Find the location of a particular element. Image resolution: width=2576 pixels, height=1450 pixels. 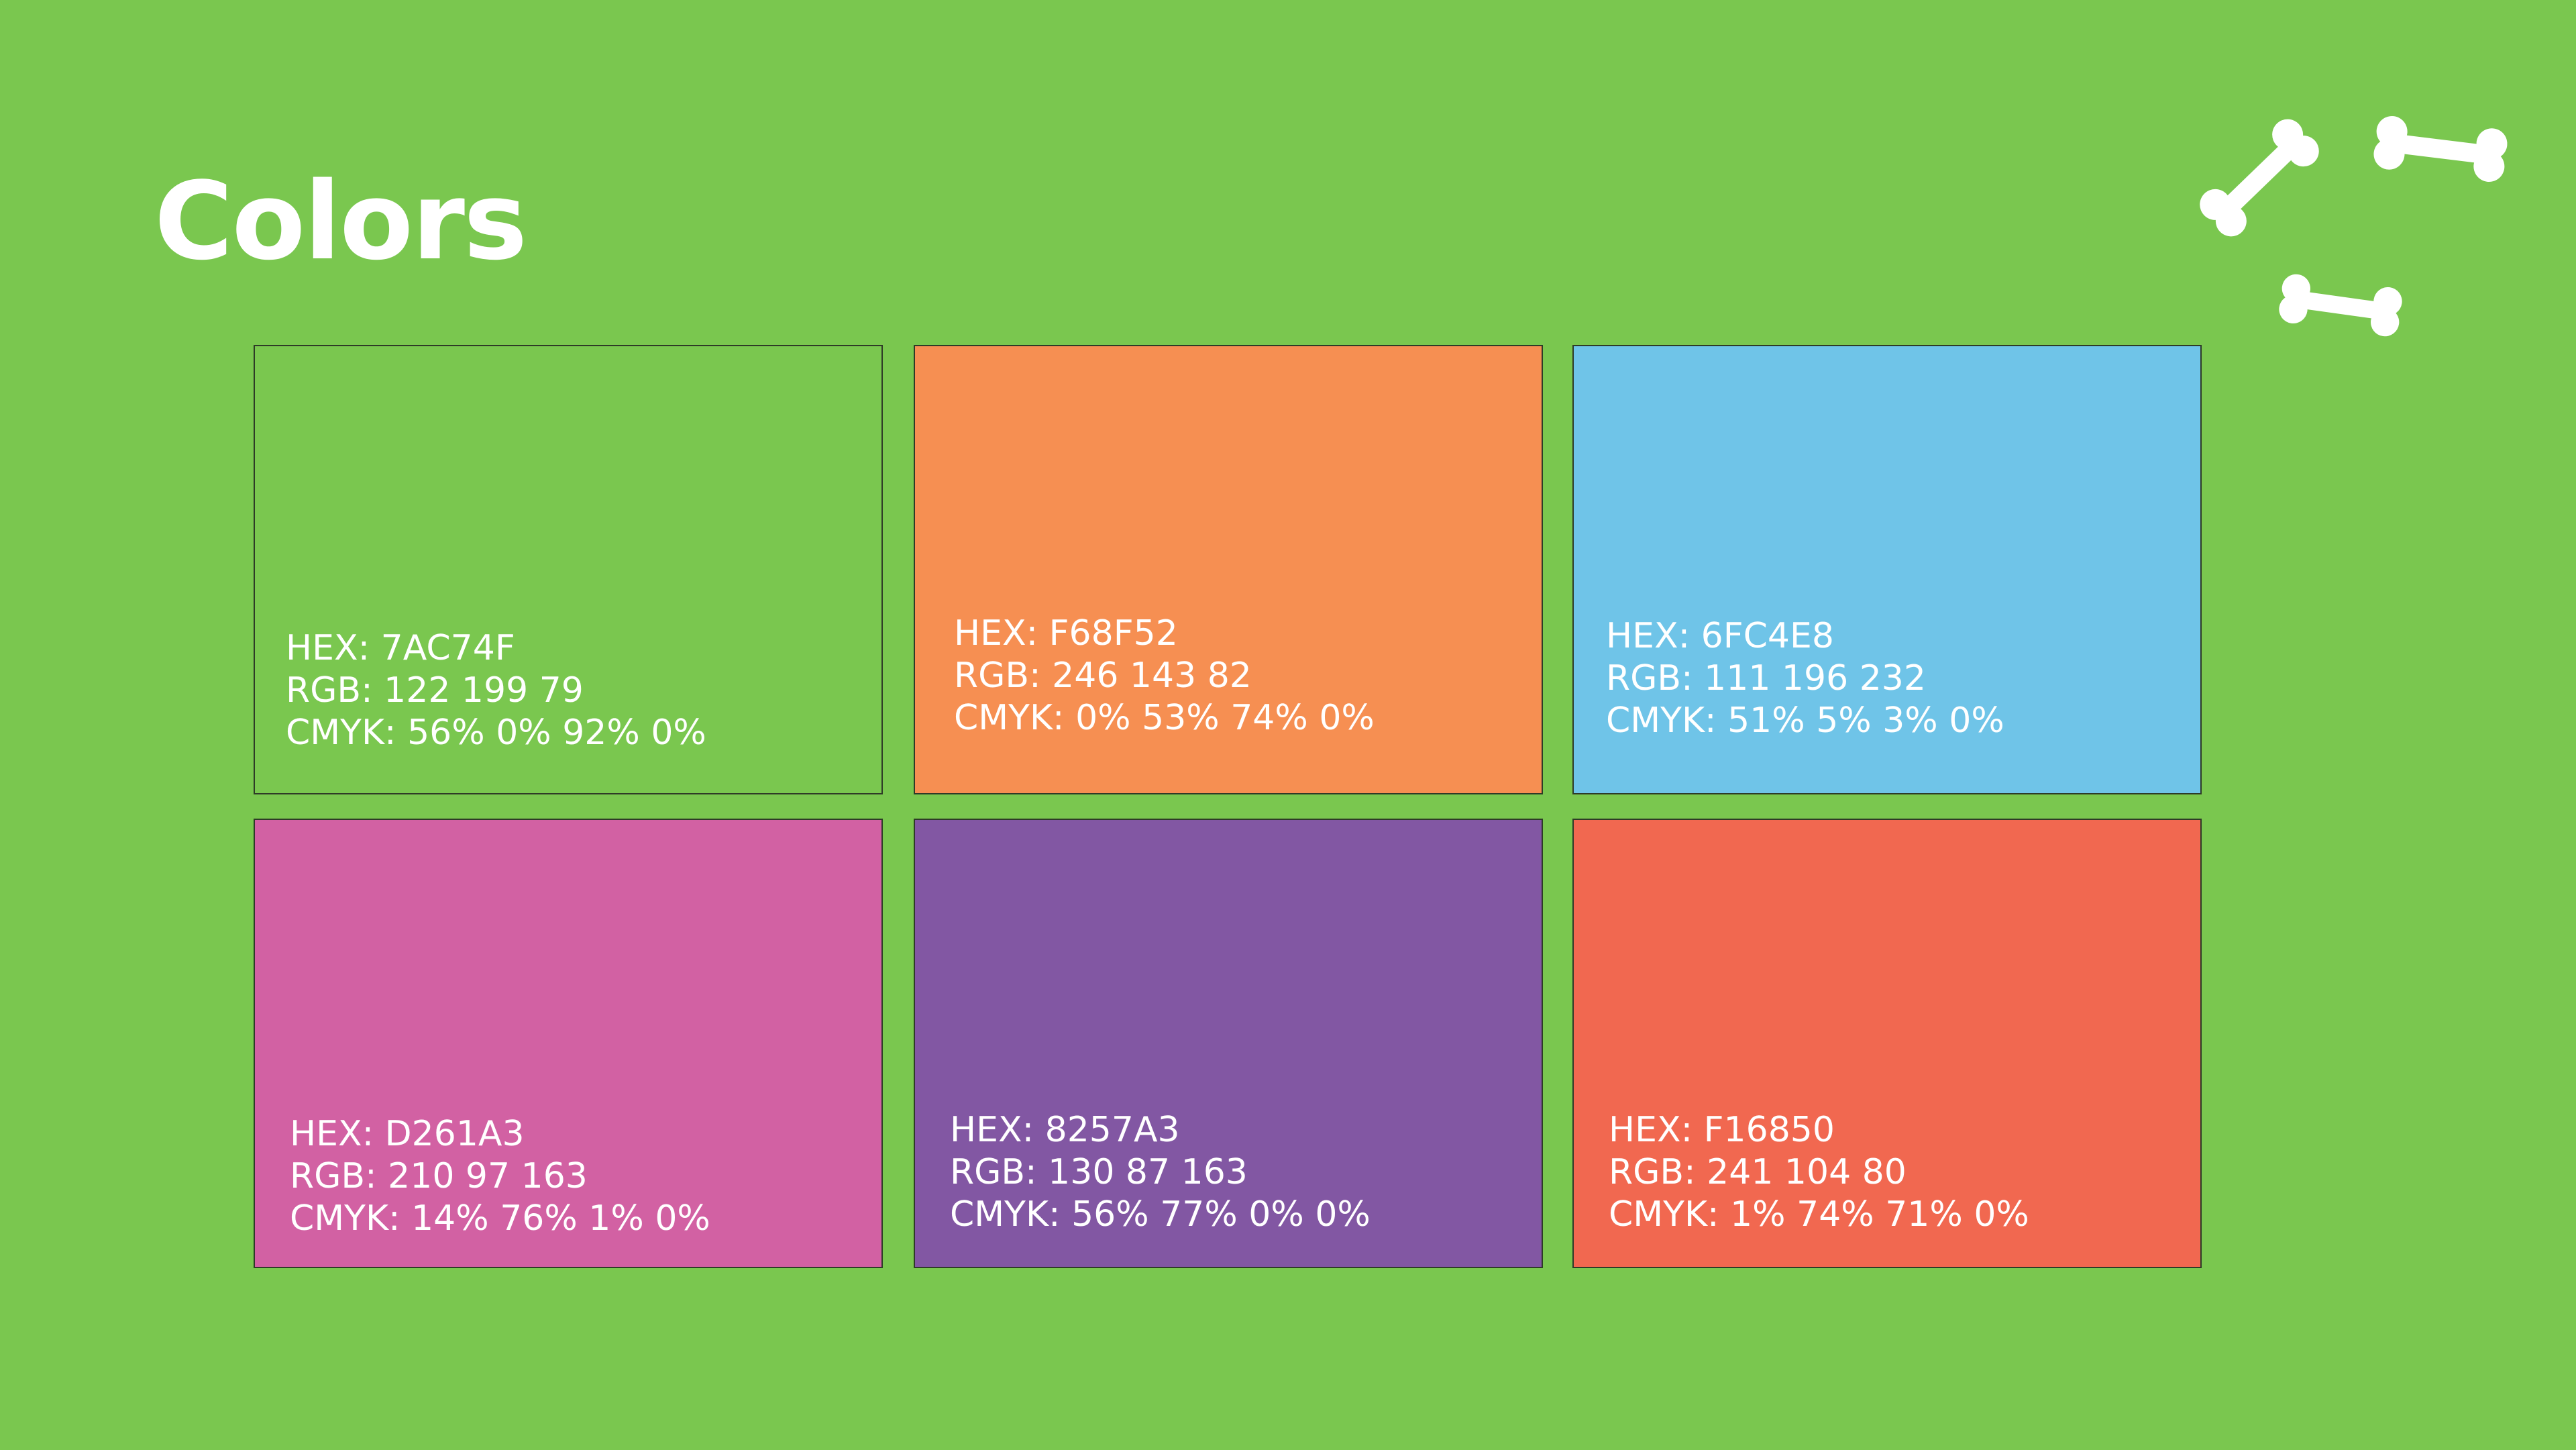

rgb-label: RGB: 111 196 232 is located at coordinates (1766, 678).